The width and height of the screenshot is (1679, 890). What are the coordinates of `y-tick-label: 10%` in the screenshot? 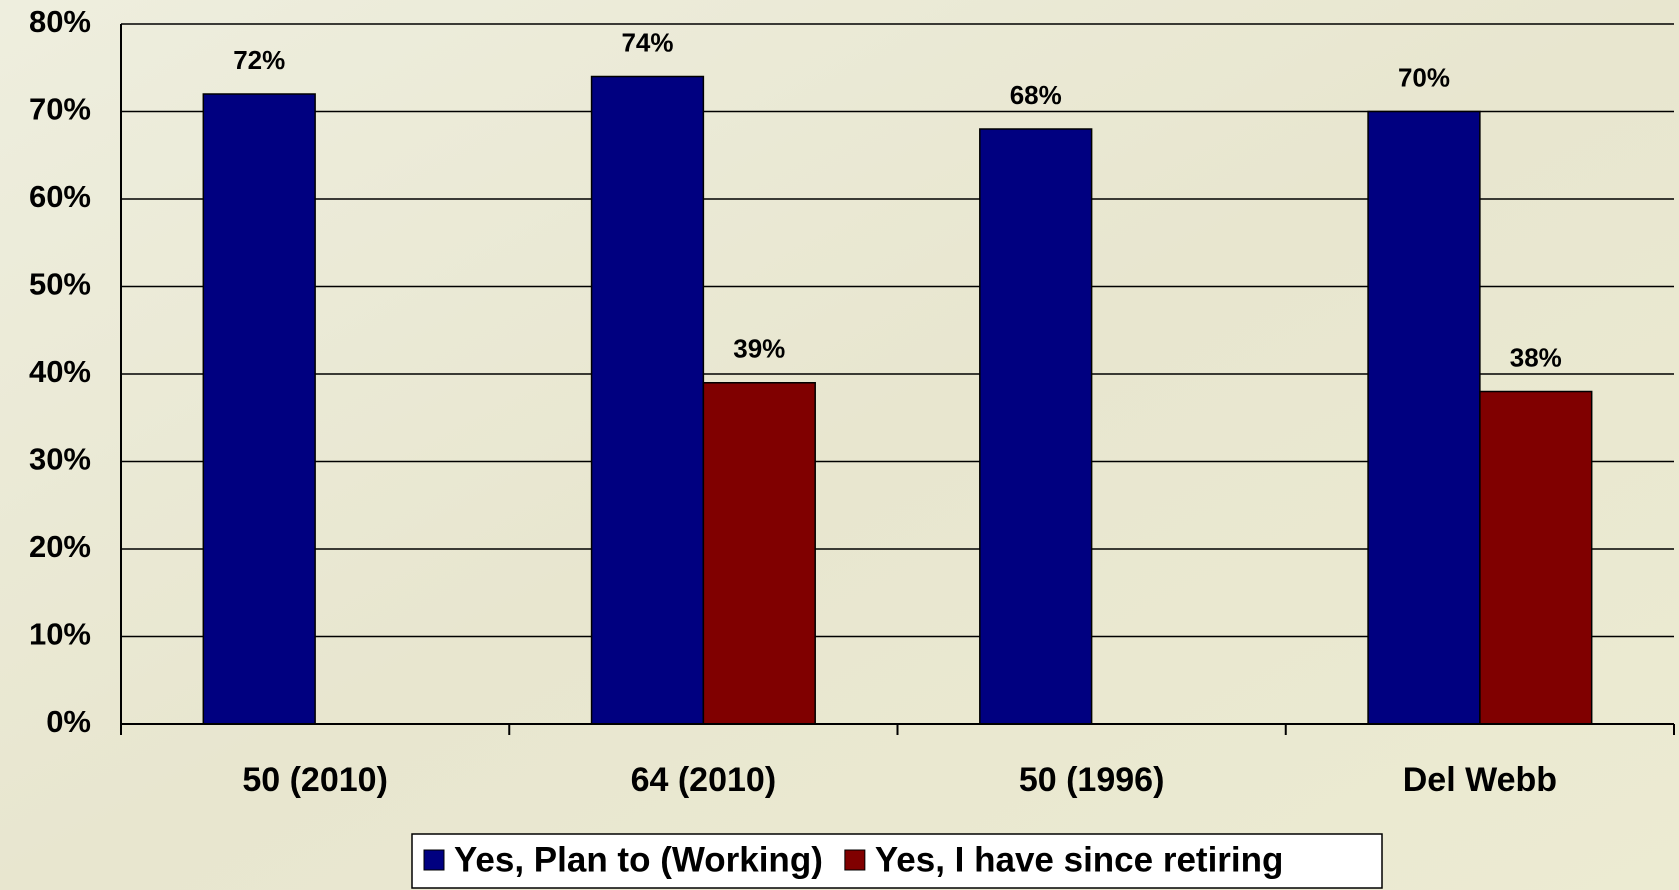 It's located at (60, 634).